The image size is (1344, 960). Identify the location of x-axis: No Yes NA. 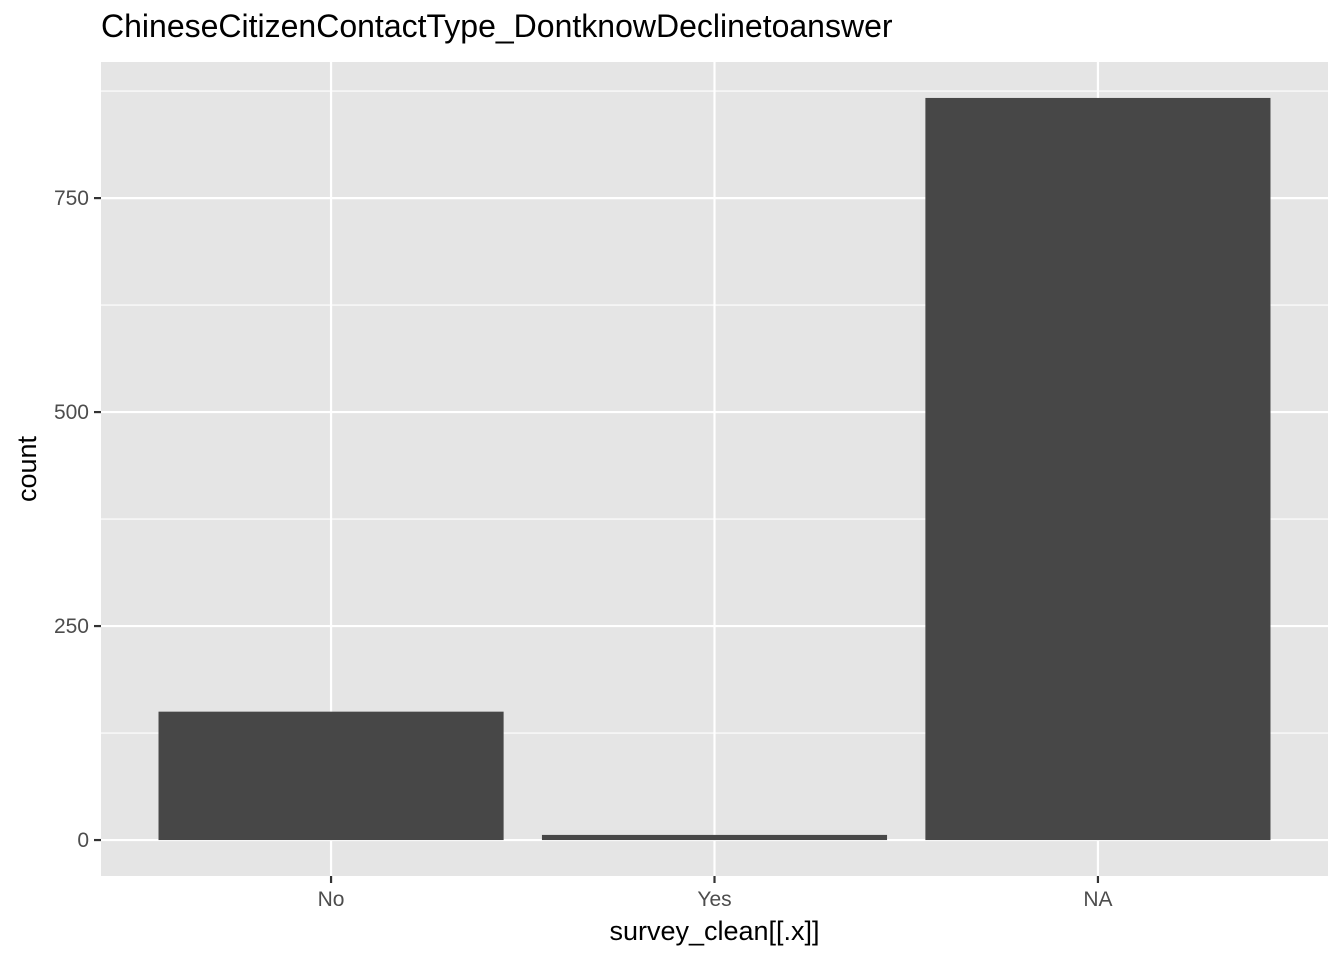
(715, 893).